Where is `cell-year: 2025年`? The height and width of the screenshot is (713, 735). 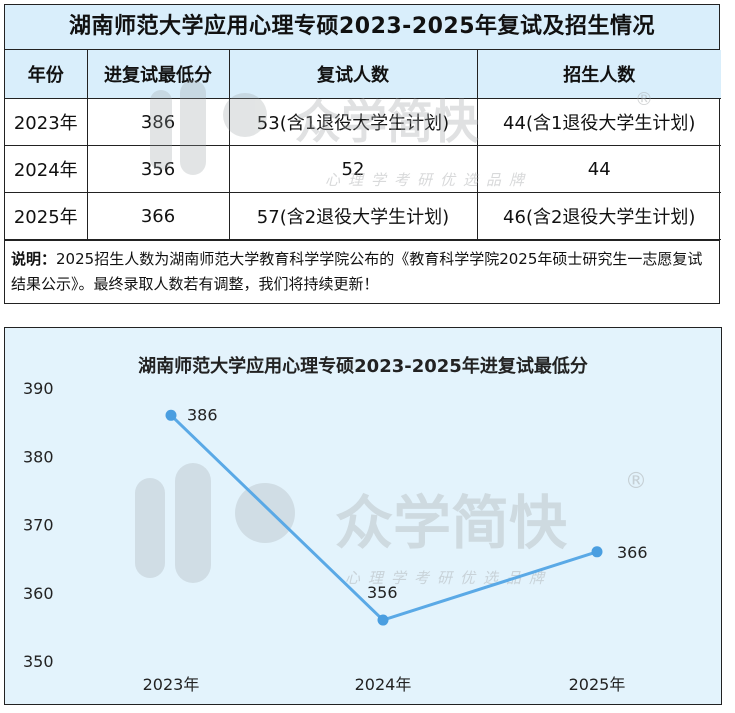 cell-year: 2025年 is located at coordinates (46, 216).